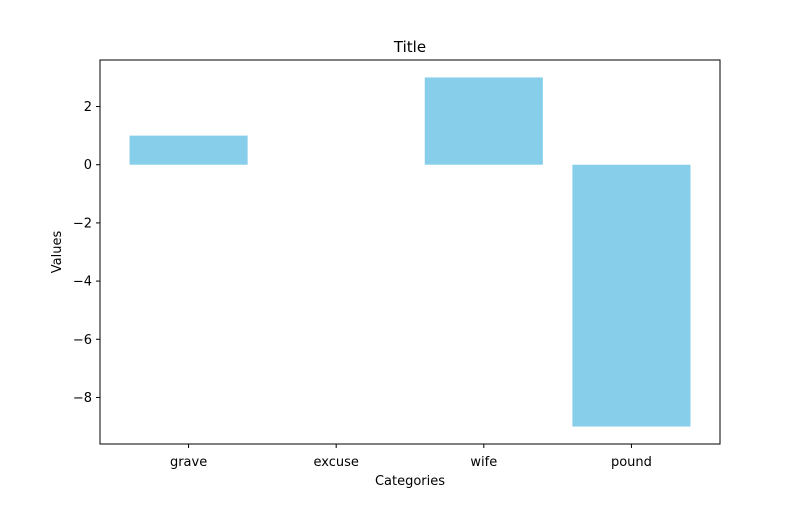  What do you see at coordinates (483, 121) in the screenshot?
I see `bar-wife` at bounding box center [483, 121].